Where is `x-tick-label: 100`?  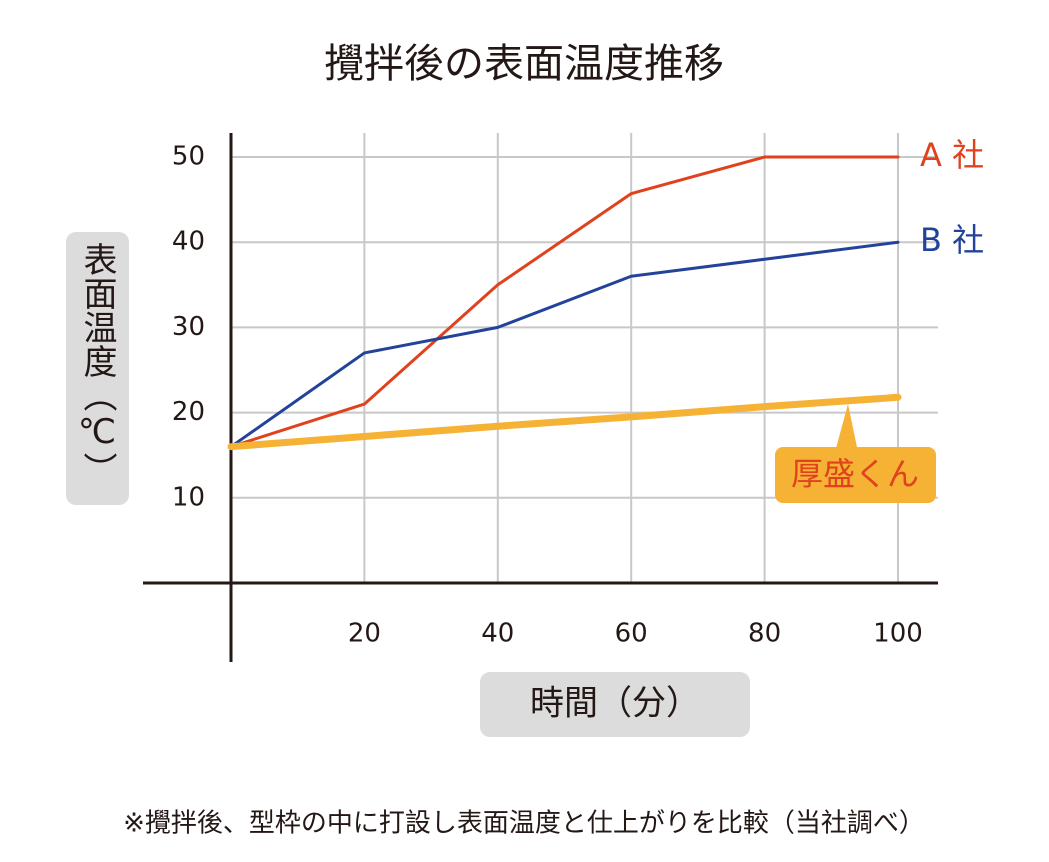
x-tick-label: 100 is located at coordinates (898, 634).